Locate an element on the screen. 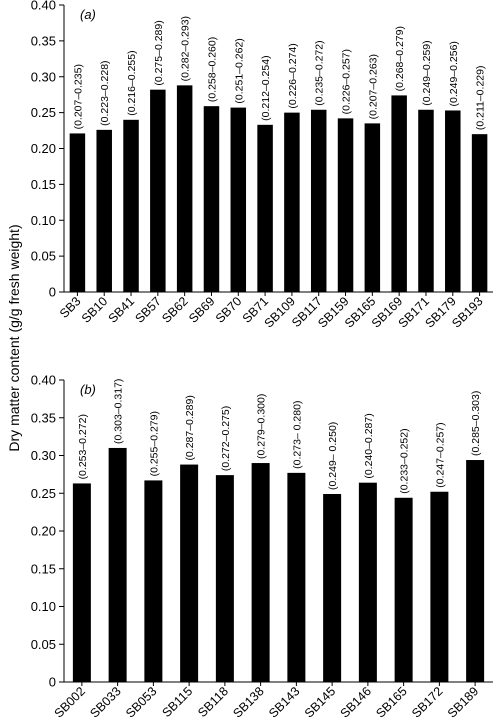  bar-sb189 is located at coordinates (475, 571).